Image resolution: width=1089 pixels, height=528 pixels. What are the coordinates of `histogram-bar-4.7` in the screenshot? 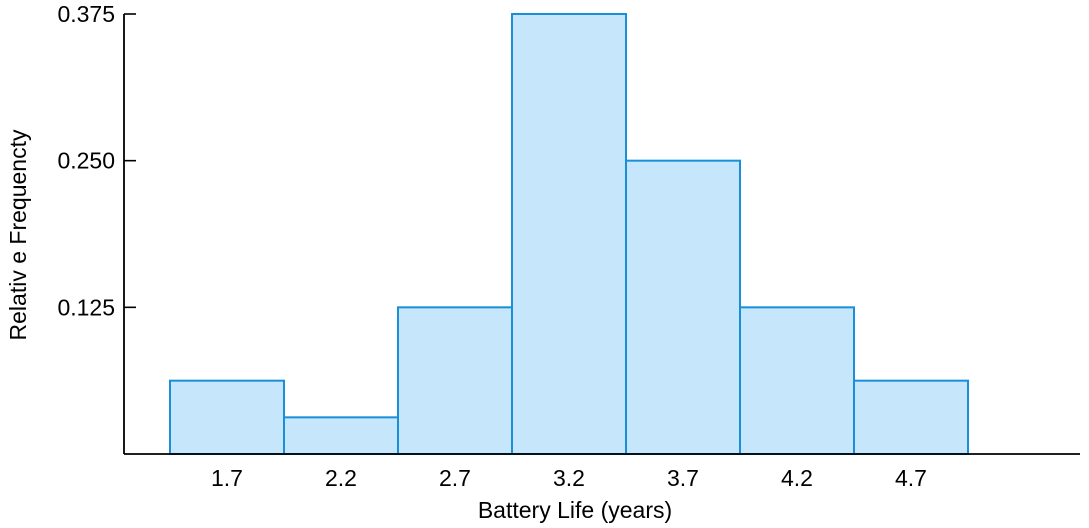 It's located at (911, 417).